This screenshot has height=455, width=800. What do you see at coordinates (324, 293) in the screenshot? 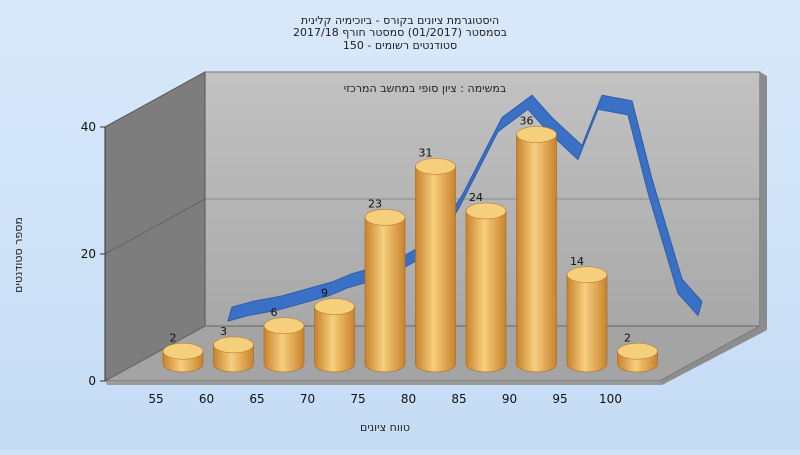
I see `bar-value-label: 9` at bounding box center [324, 293].